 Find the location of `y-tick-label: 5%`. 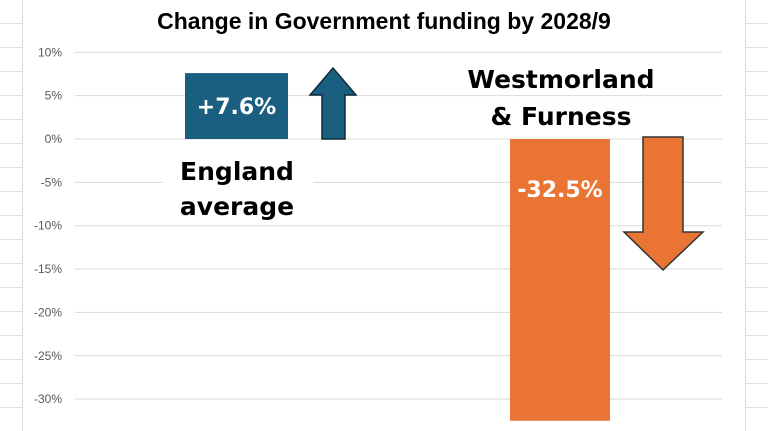

y-tick-label: 5% is located at coordinates (54, 96).